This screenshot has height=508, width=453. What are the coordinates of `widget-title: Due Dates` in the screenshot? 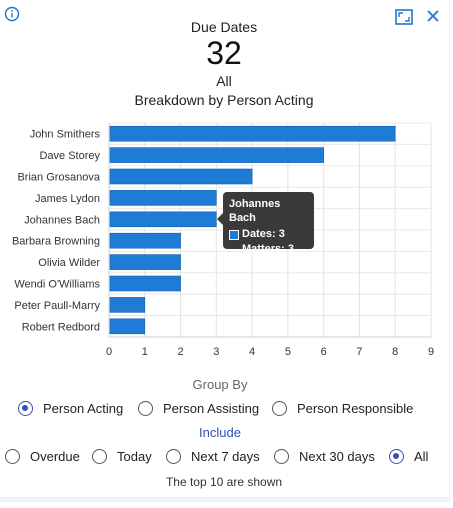 It's located at (224, 27).